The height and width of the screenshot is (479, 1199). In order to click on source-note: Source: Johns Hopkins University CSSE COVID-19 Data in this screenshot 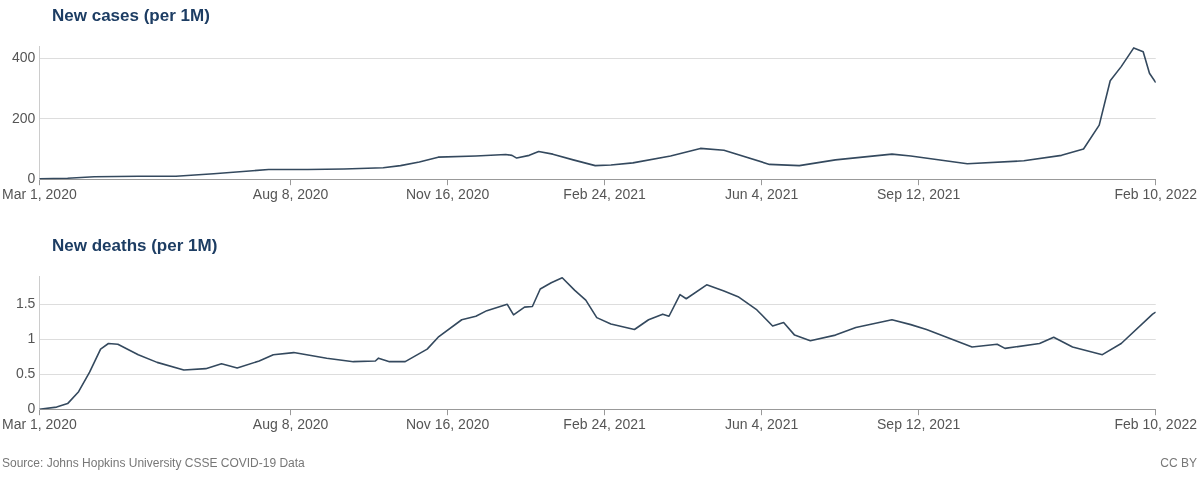, I will do `click(153, 463)`.